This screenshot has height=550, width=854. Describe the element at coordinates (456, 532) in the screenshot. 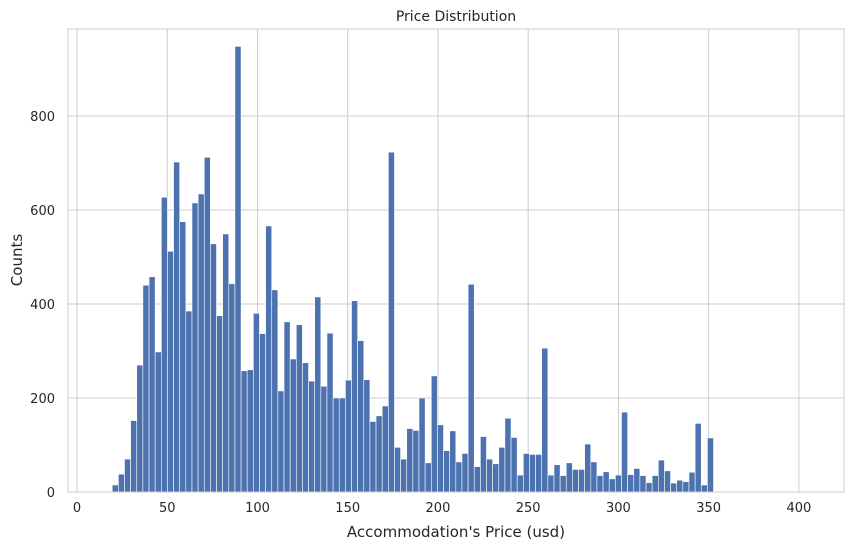

I see `x-axis-label: Accommodation's Price (usd)` at that location.